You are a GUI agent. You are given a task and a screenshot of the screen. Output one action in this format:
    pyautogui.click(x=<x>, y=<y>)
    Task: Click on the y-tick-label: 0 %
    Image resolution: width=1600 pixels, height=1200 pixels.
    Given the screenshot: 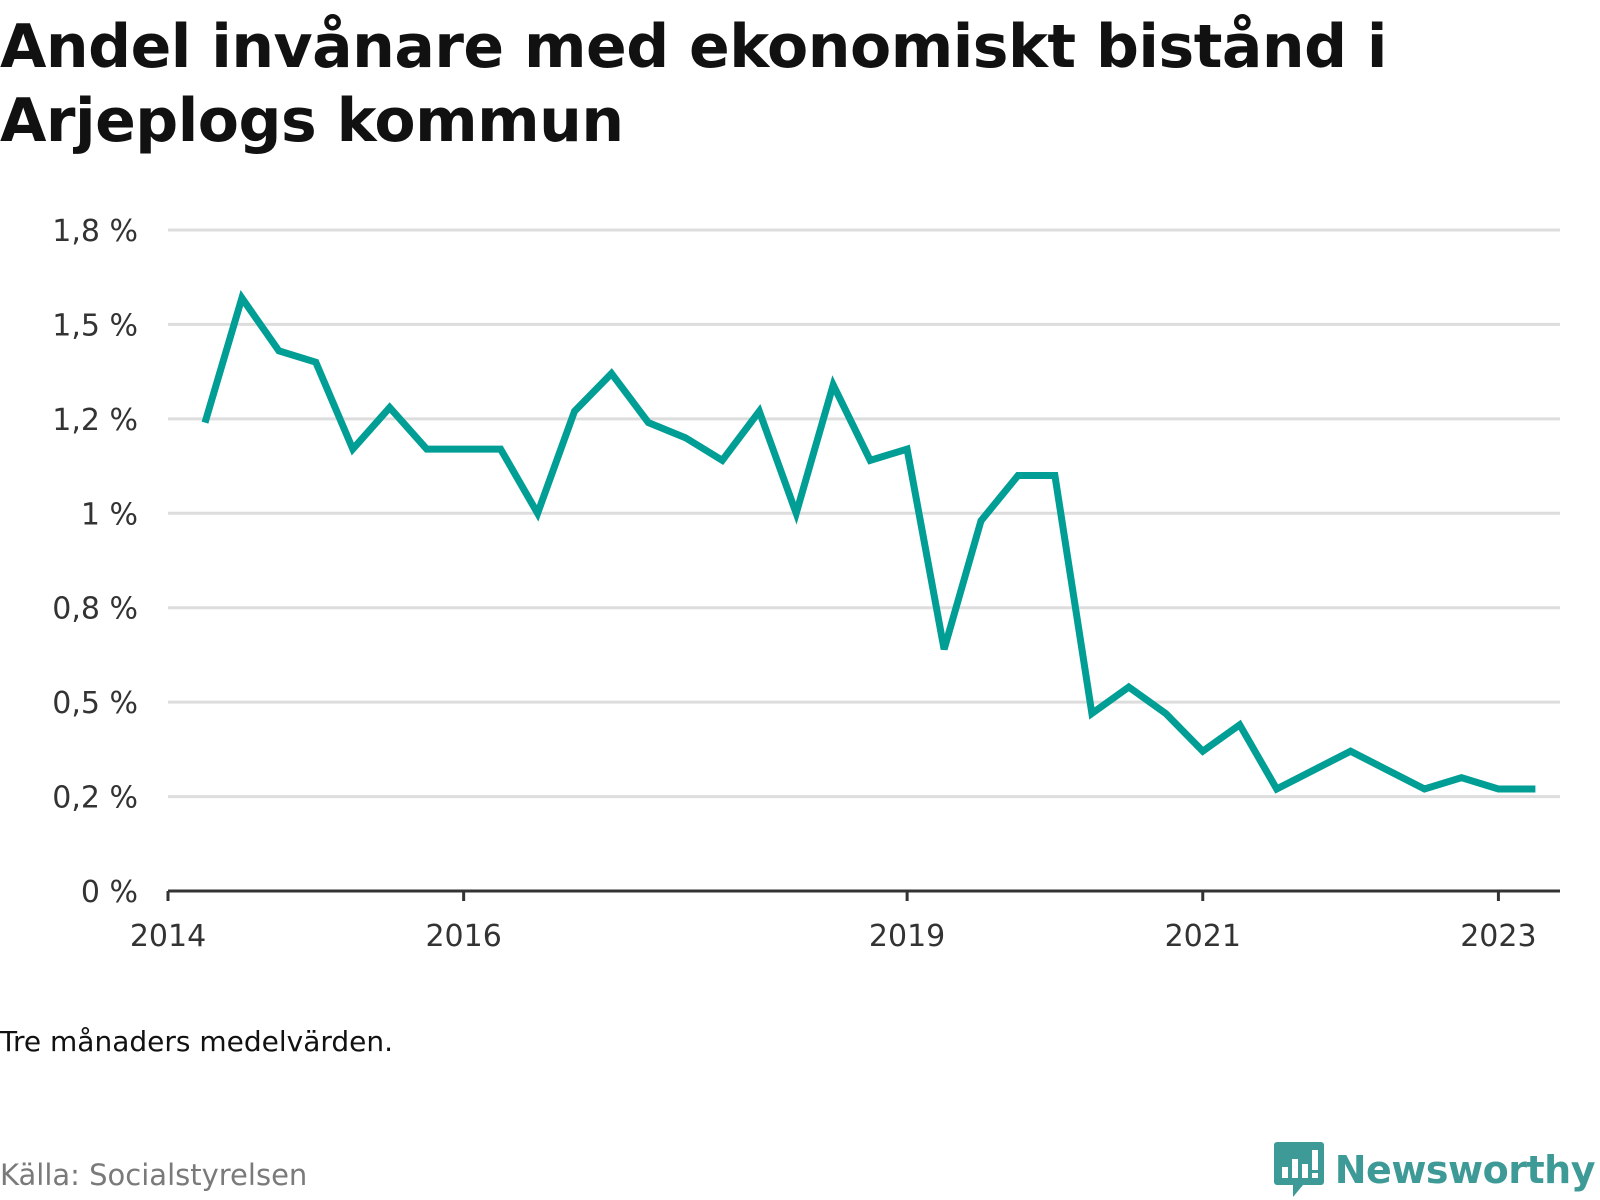 What is the action you would take?
    pyautogui.click(x=109, y=892)
    